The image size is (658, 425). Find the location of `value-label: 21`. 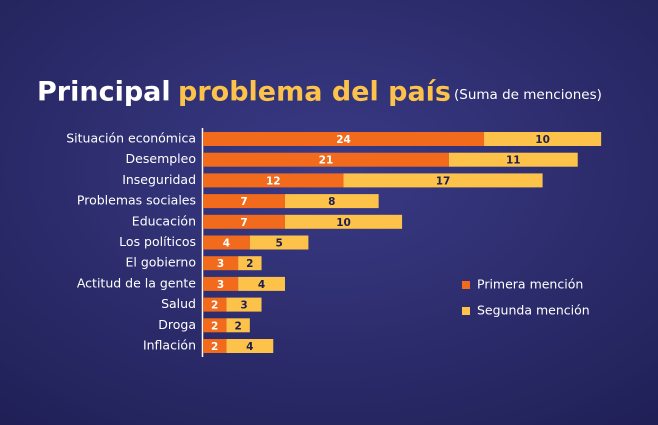

value-label: 21 is located at coordinates (326, 161).